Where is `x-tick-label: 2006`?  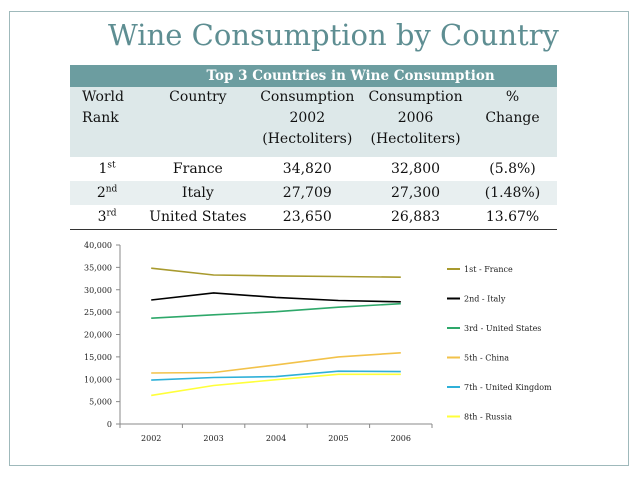 x-tick-label: 2006 is located at coordinates (401, 438).